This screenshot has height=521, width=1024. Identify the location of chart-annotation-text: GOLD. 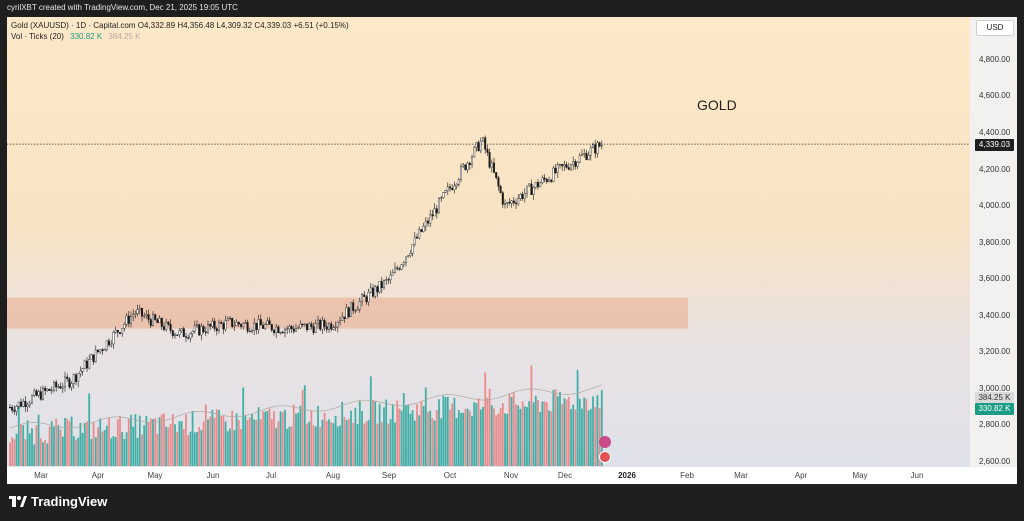
(717, 105).